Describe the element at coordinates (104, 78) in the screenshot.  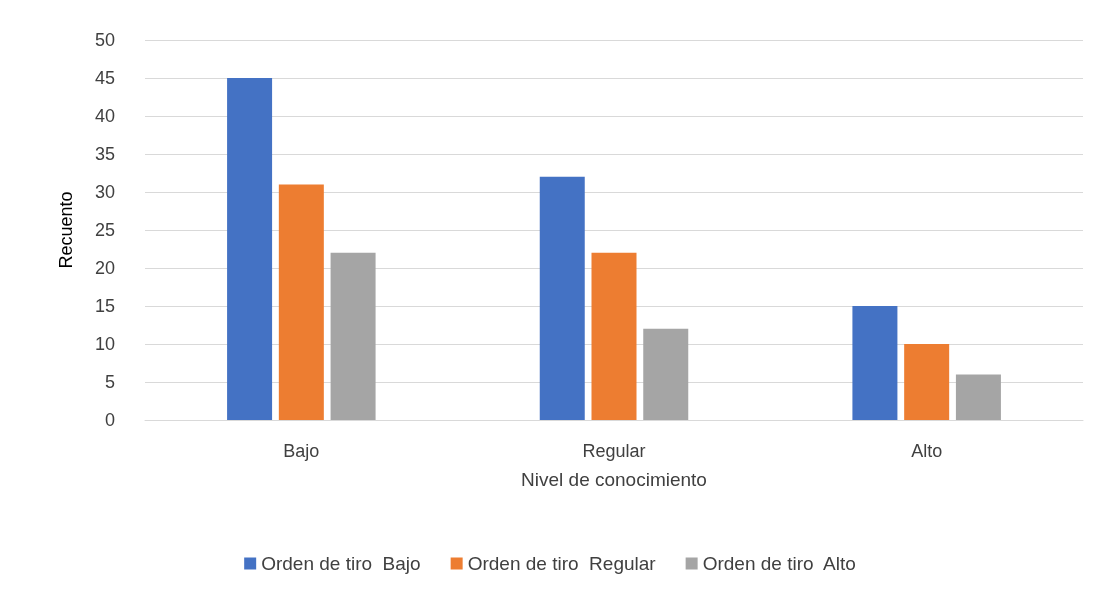
I see `y-tick-label: 45` at that location.